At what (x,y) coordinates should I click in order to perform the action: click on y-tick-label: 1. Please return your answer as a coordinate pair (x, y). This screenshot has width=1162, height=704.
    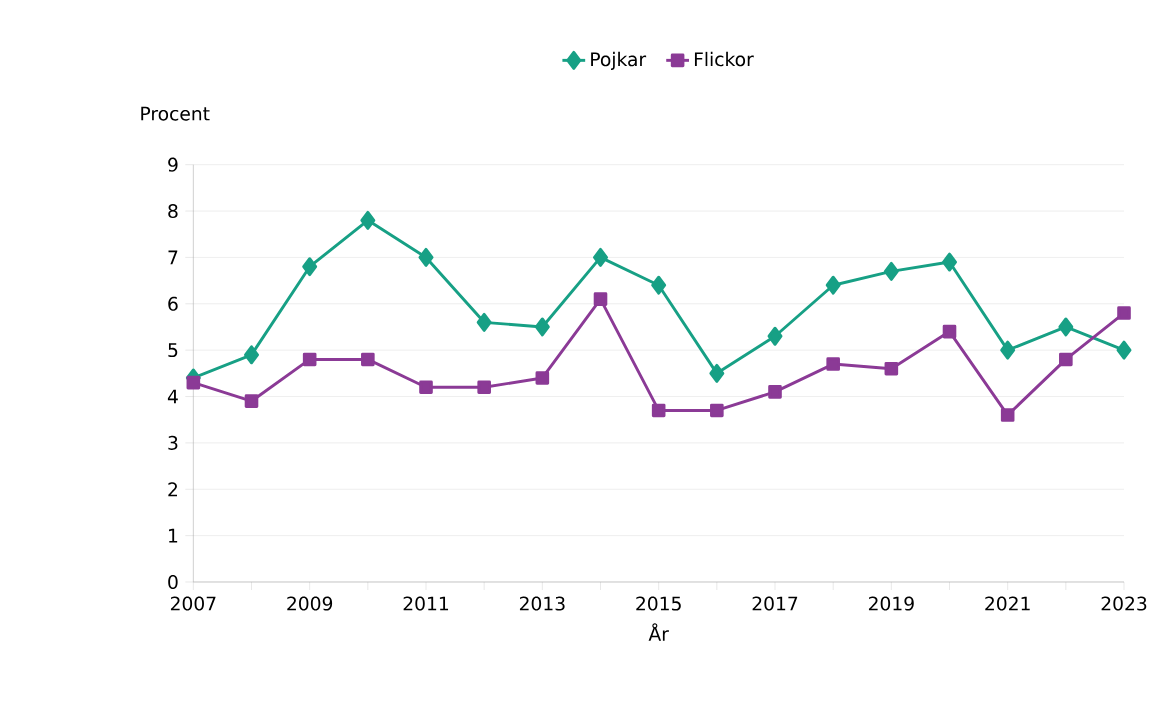
    Looking at the image, I should click on (173, 535).